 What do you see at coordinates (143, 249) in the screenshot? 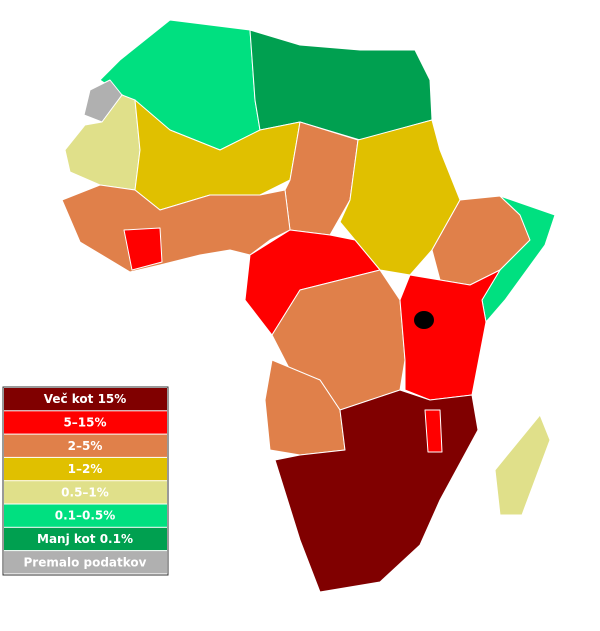
I see `ivory-coast-region` at bounding box center [143, 249].